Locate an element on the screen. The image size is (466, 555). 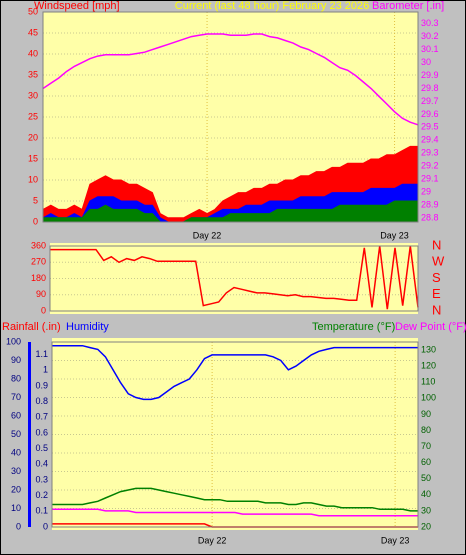
y3-tick-label: 0 is located at coordinates (45, 526).